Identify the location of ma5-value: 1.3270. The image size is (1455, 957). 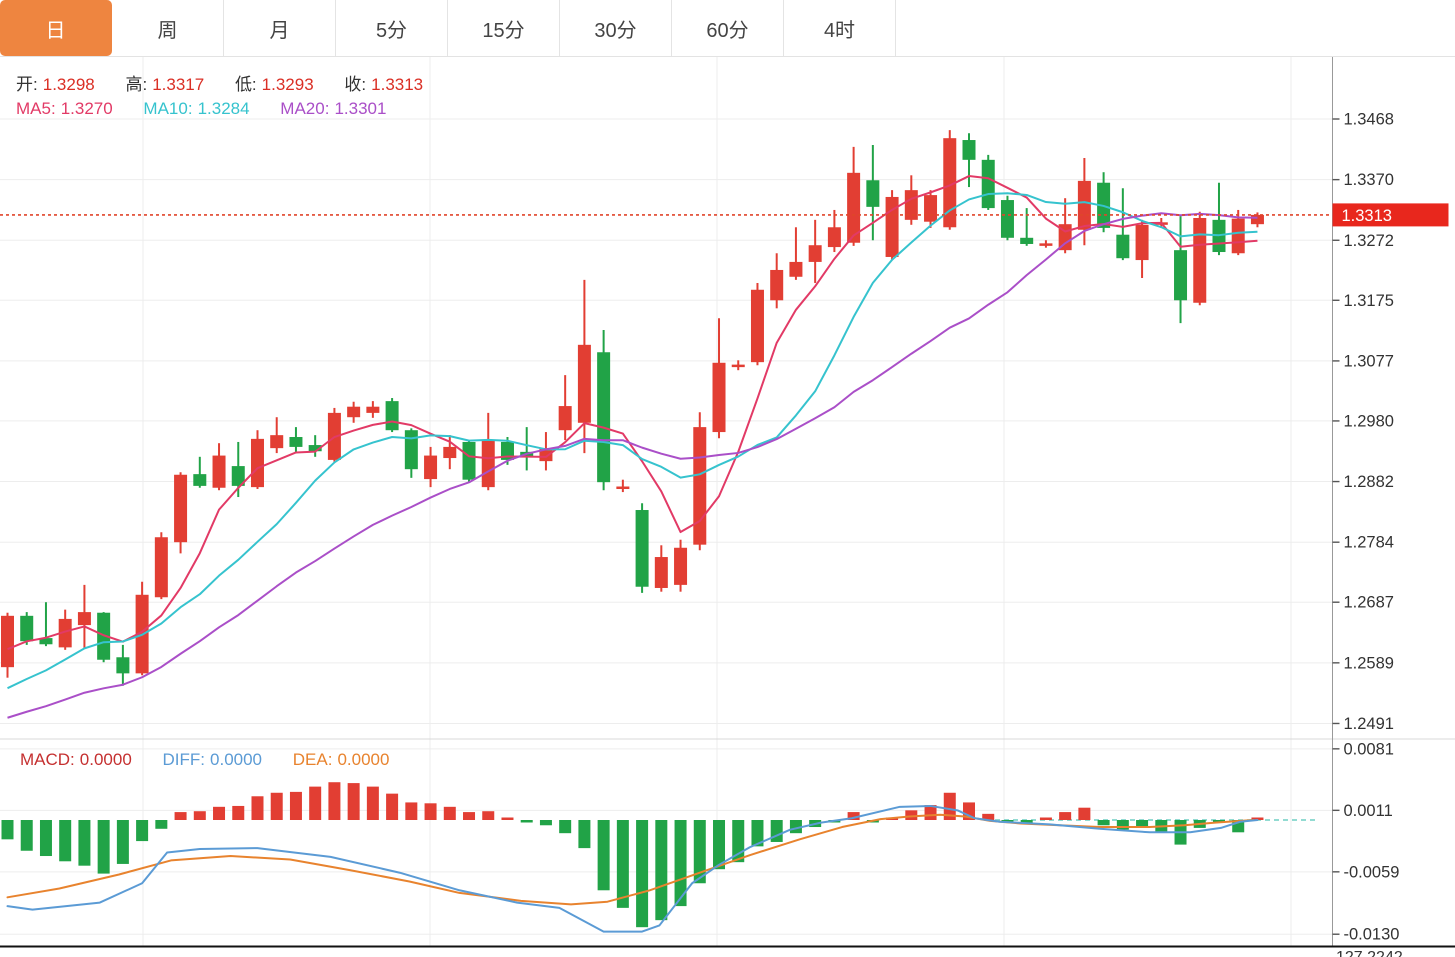
(86, 108).